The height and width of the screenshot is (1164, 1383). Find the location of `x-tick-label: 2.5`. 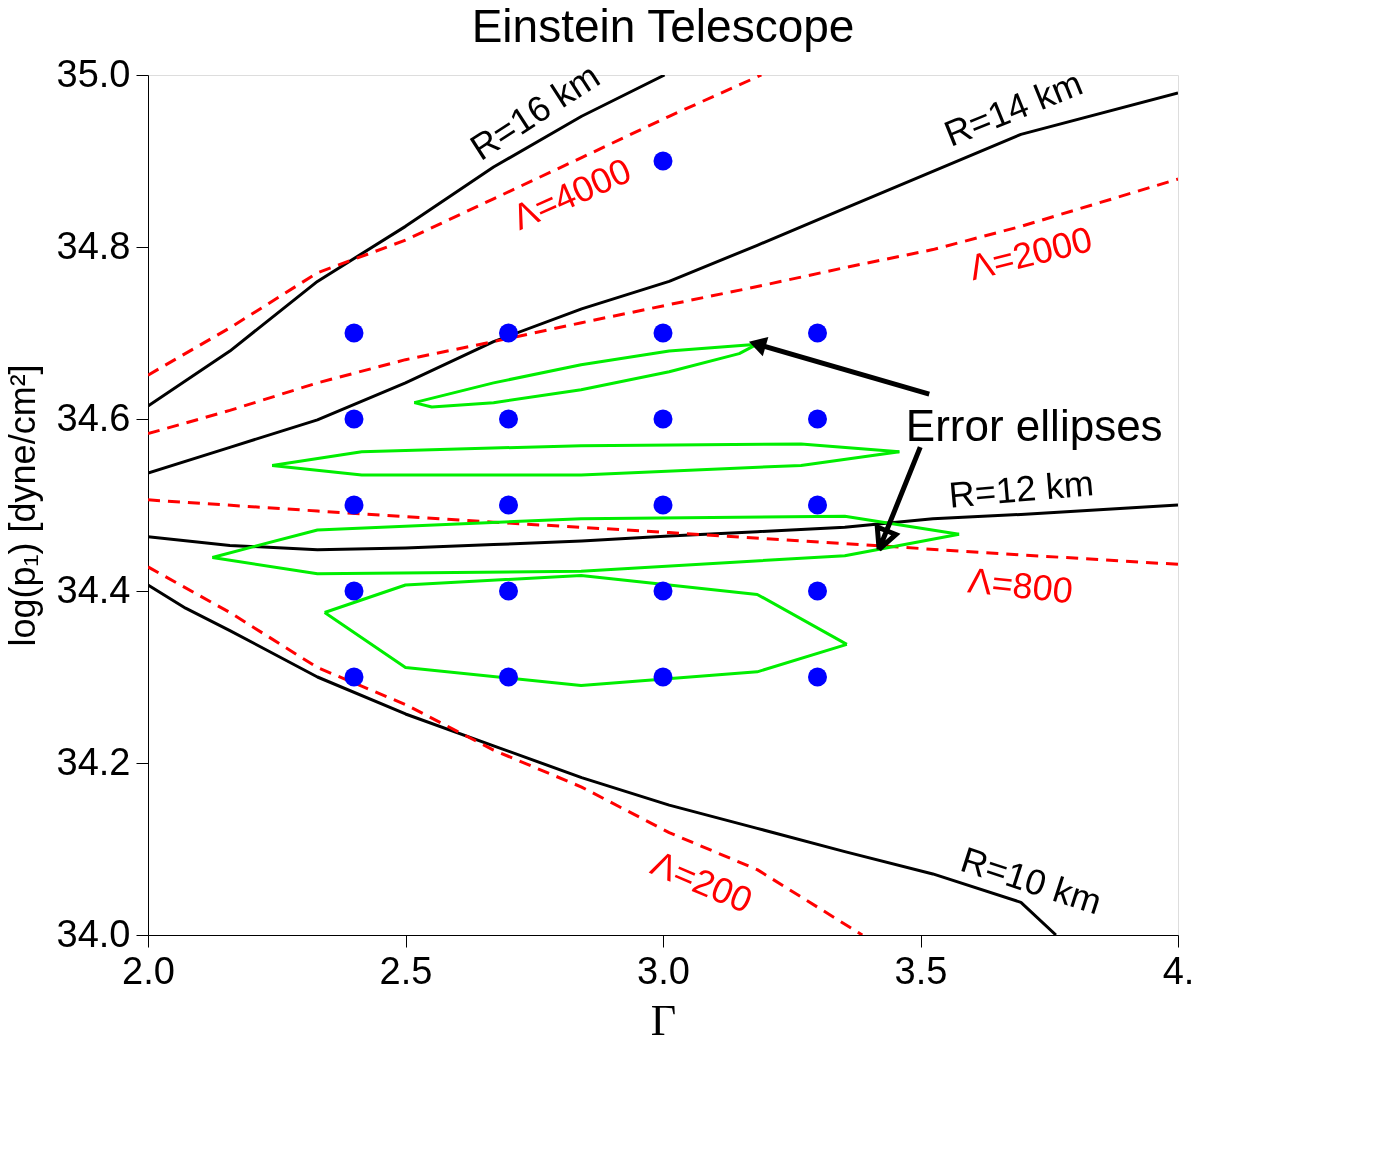

x-tick-label: 2.5 is located at coordinates (406, 970).